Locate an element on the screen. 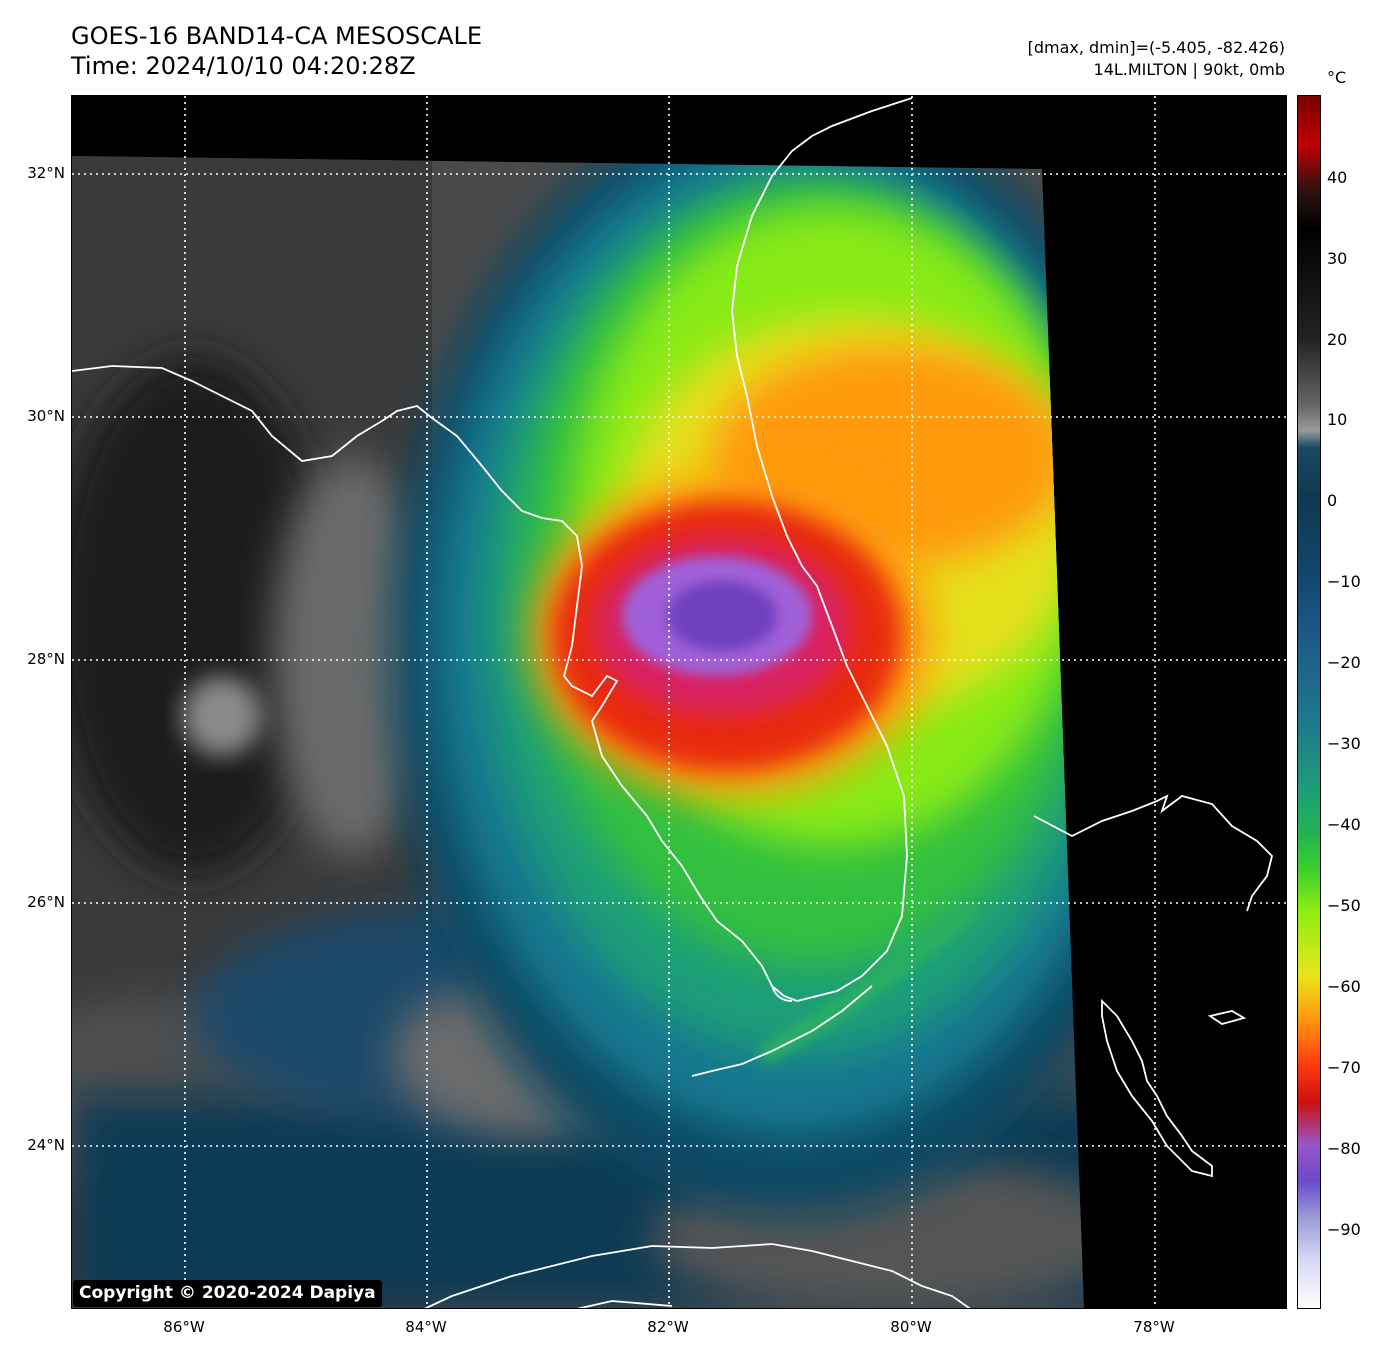 The height and width of the screenshot is (1359, 1390). lon-label-80w: 80°W is located at coordinates (911, 1327).